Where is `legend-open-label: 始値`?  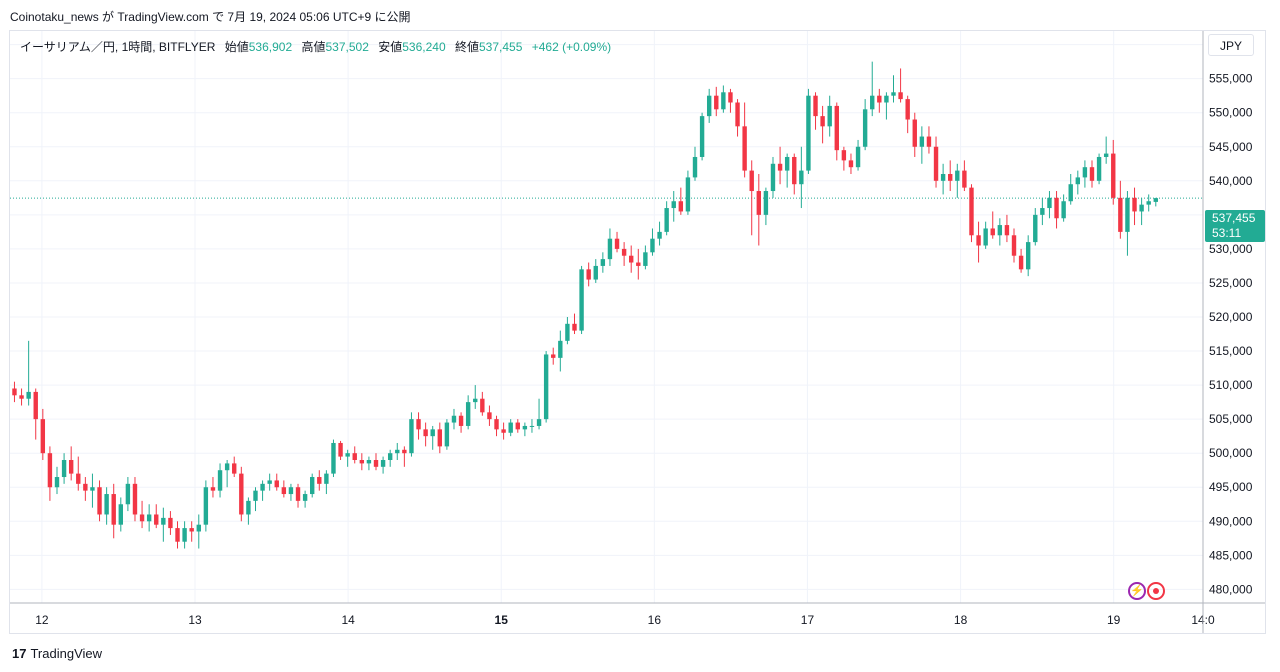 legend-open-label: 始値 is located at coordinates (236, 47).